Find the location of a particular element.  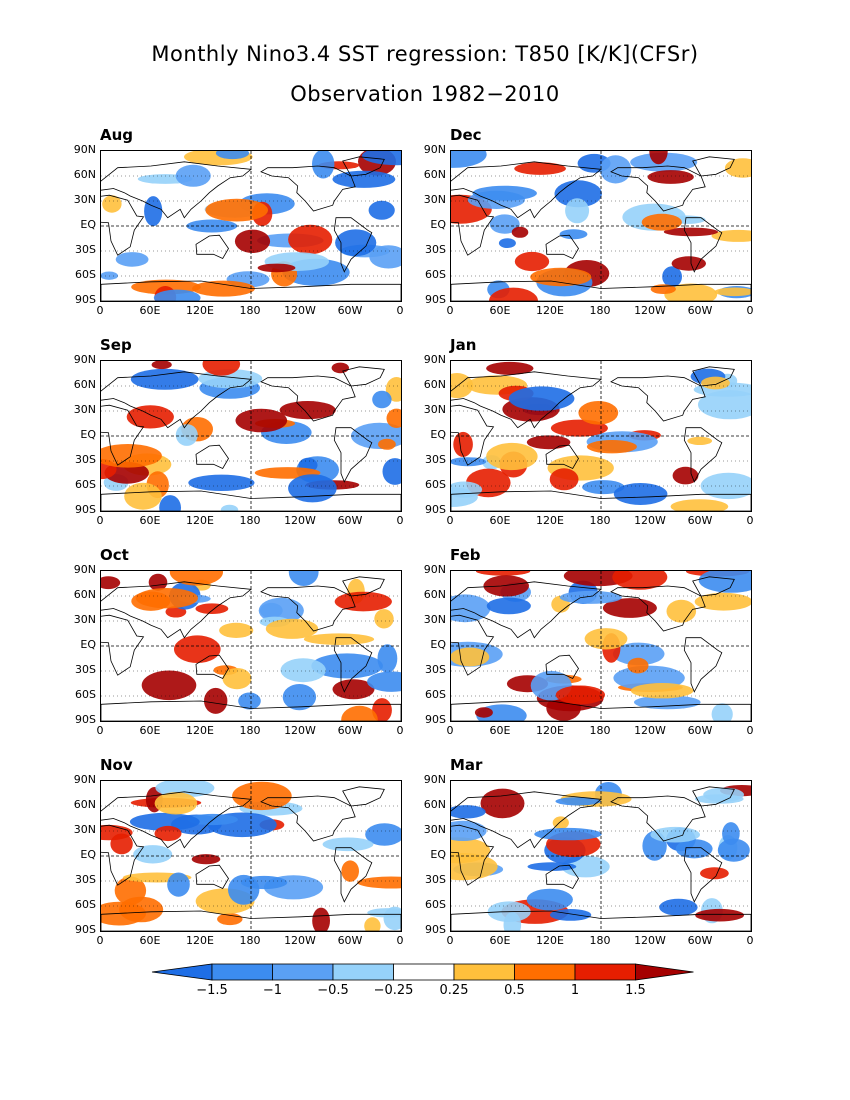

colorbar-max-arrow is located at coordinates (664, 972).